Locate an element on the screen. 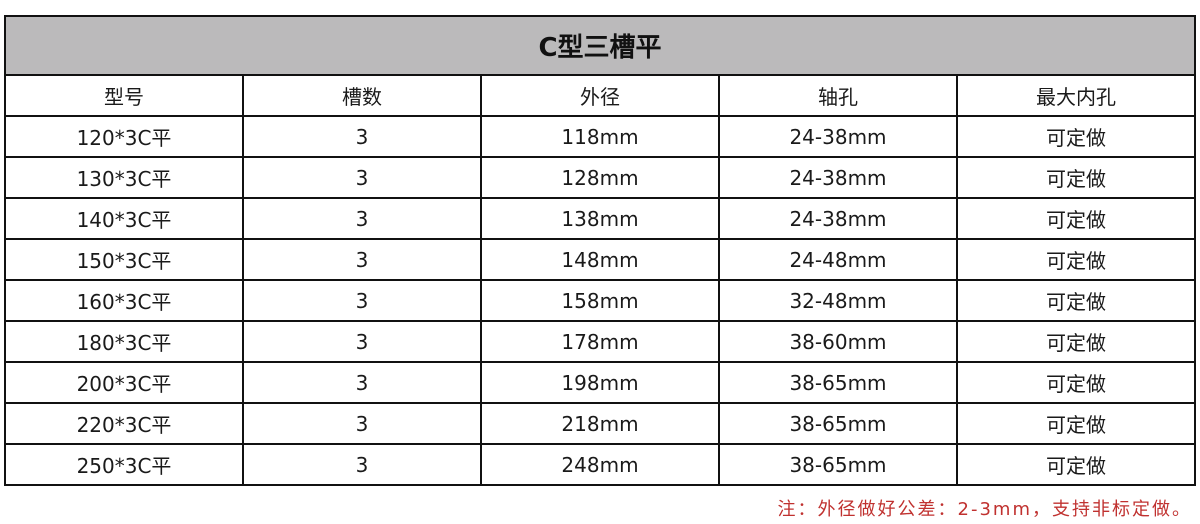  column-header: 型号 is located at coordinates (124, 95).